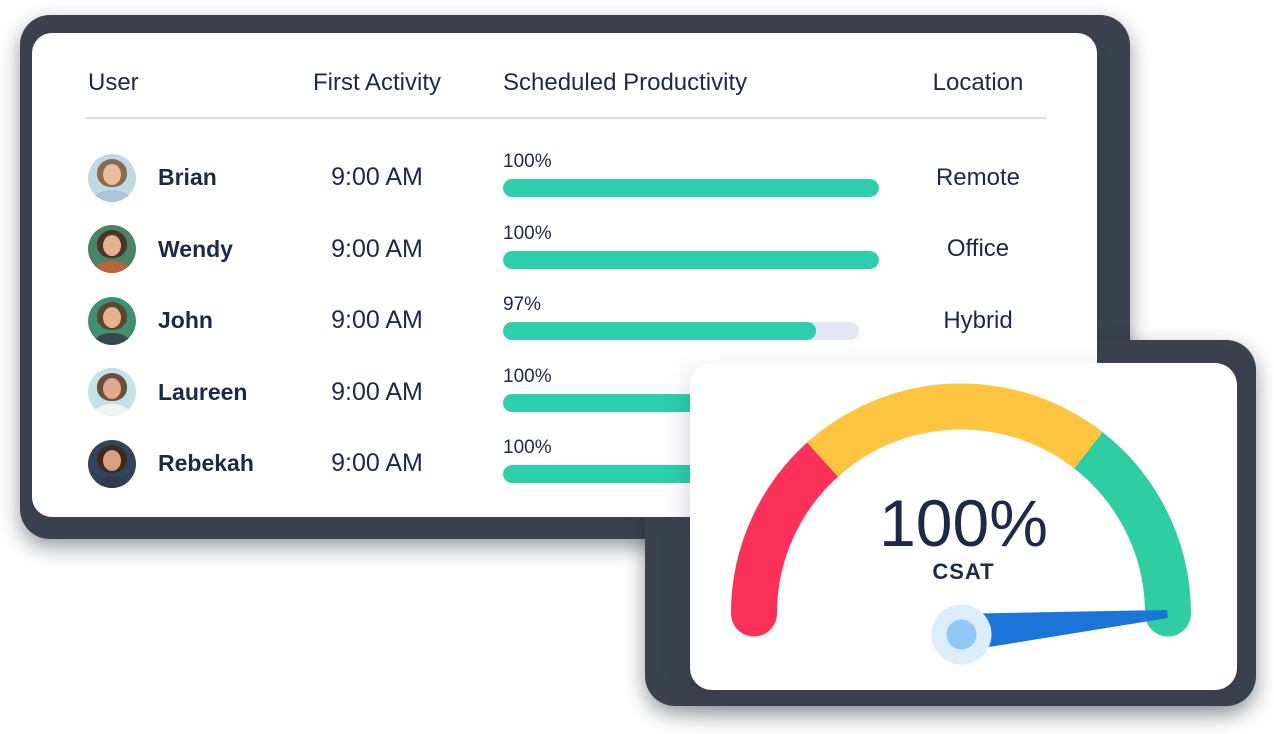 The height and width of the screenshot is (734, 1274). I want to click on productivity-value-label: 97%, so click(522, 305).